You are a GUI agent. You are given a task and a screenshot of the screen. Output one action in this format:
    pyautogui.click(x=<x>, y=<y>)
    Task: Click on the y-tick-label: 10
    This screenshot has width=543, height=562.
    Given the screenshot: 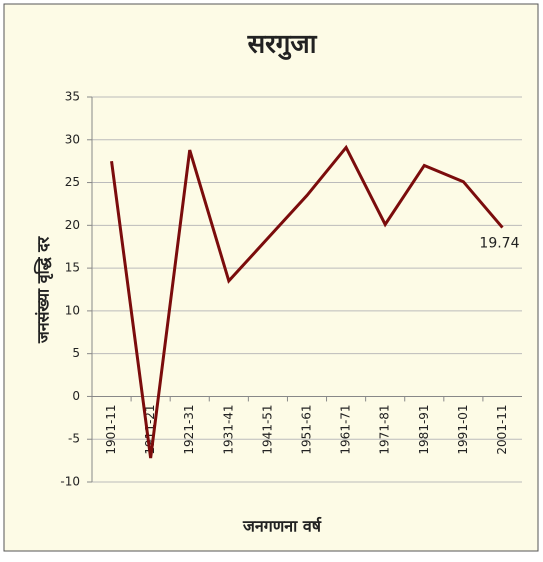 What is the action you would take?
    pyautogui.click(x=72, y=310)
    